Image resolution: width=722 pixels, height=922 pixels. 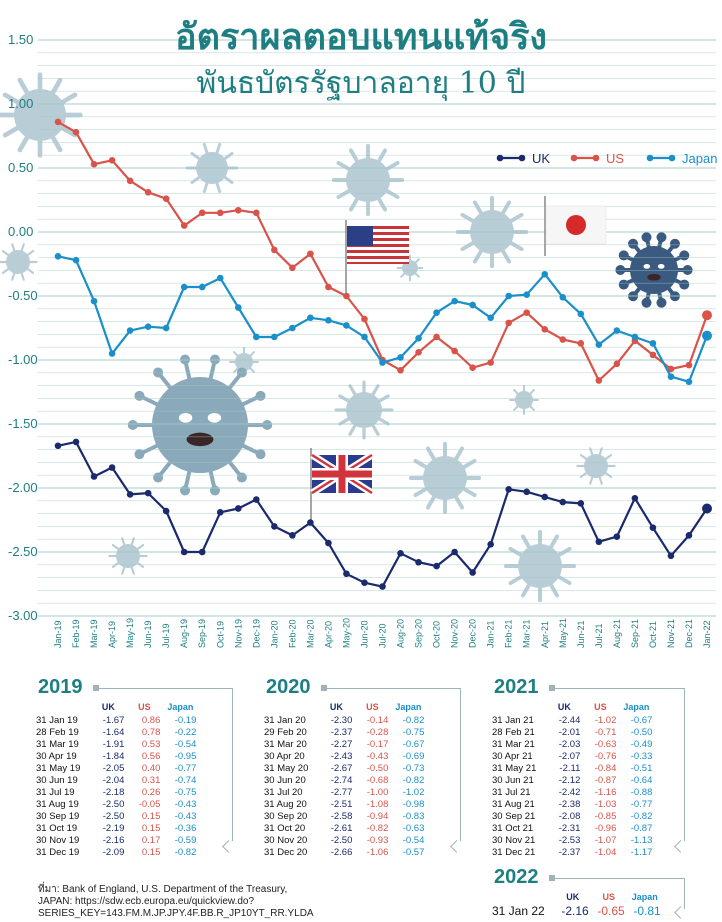 I want to click on table-row: 31 May 19 -2.05 0.40 -0.77, so click(x=116, y=769).